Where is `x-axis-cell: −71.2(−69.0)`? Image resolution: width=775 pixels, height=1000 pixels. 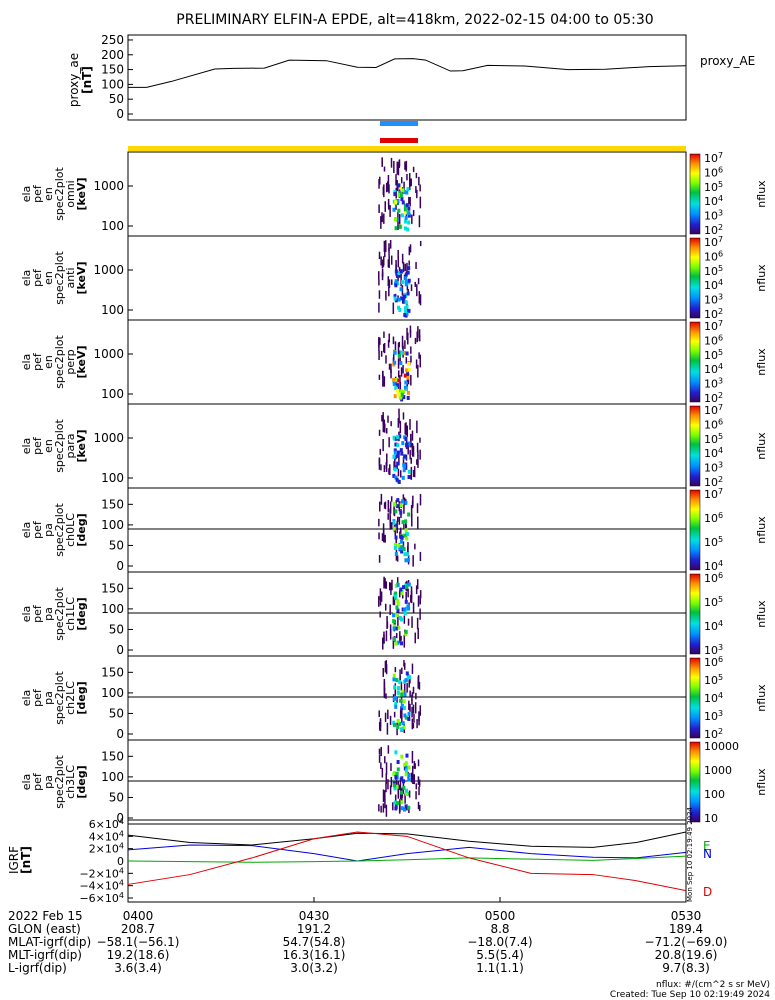 x-axis-cell: −71.2(−69.0) is located at coordinates (686, 942).